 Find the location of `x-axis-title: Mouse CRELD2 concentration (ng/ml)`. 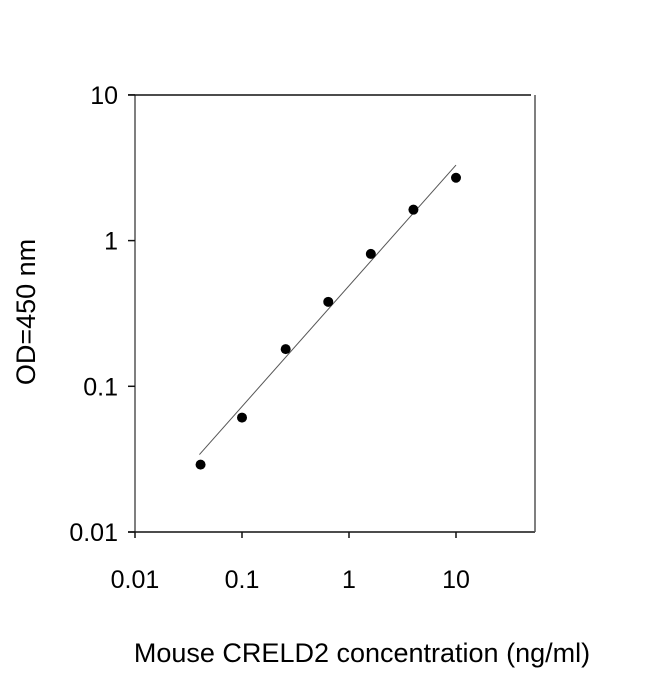

x-axis-title: Mouse CRELD2 concentration (ng/ml) is located at coordinates (362, 653).